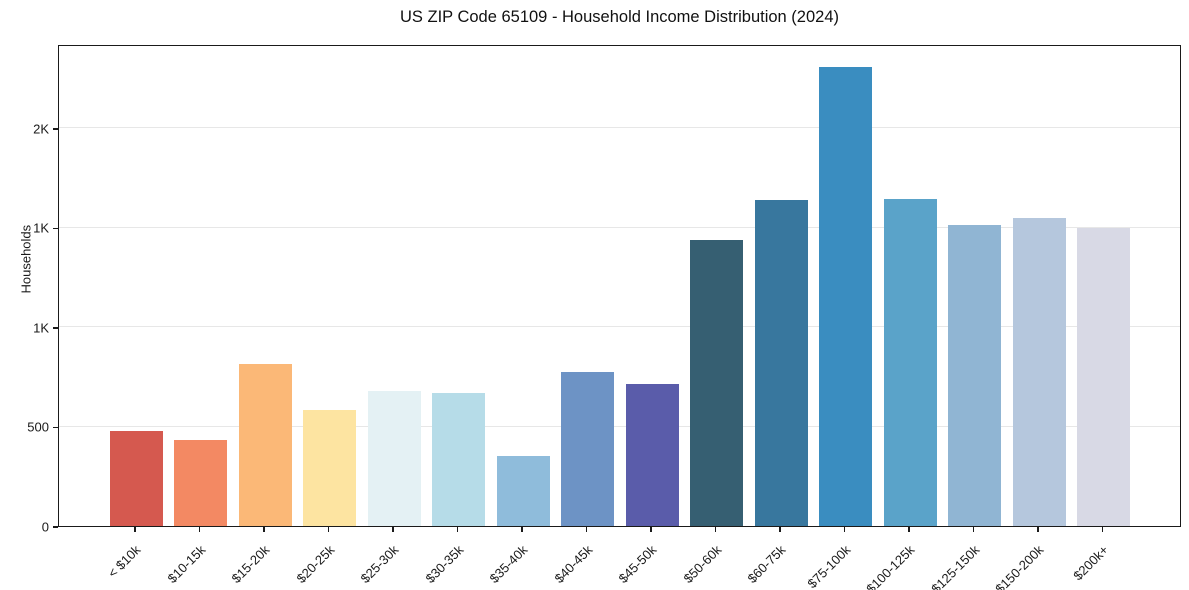 Image resolution: width=1189 pixels, height=590 pixels. What do you see at coordinates (250, 564) in the screenshot?
I see `x-tick-label: $15-20k` at bounding box center [250, 564].